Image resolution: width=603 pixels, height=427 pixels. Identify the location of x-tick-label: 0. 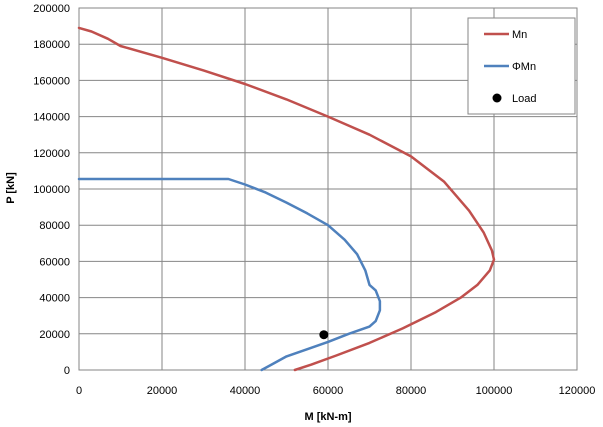
(79, 391).